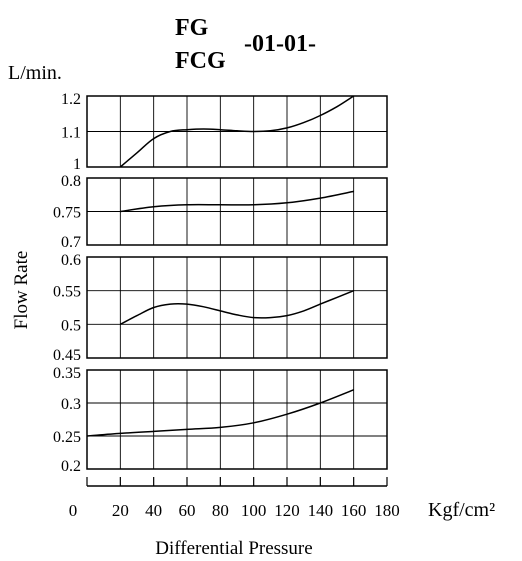  Describe the element at coordinates (187, 510) in the screenshot. I see `x-tick-label: 60` at that location.